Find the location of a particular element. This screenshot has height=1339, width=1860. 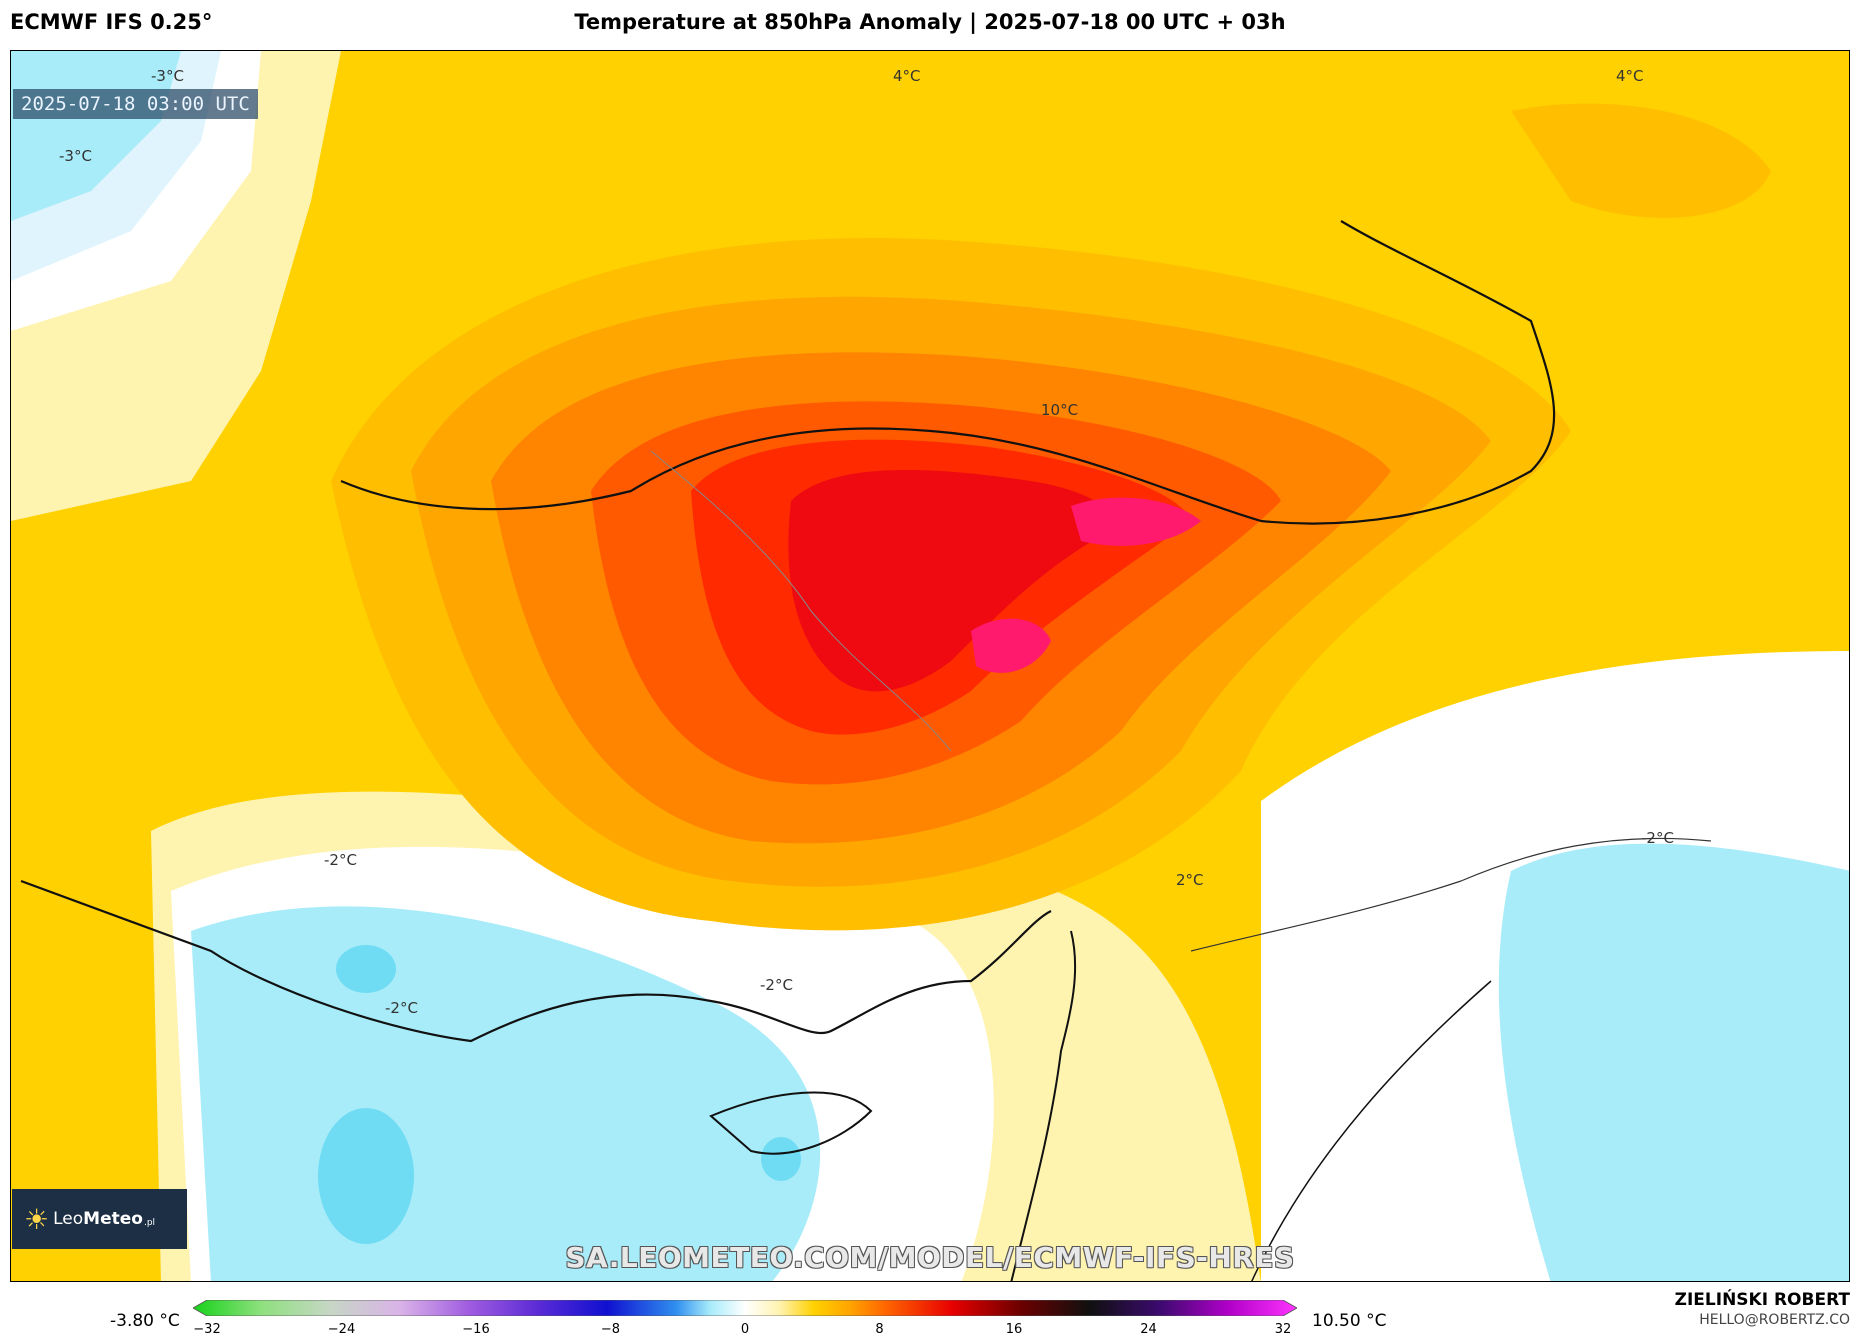

leometeo-logo: ☀ LeoMeteo .pl is located at coordinates (99, 1219).